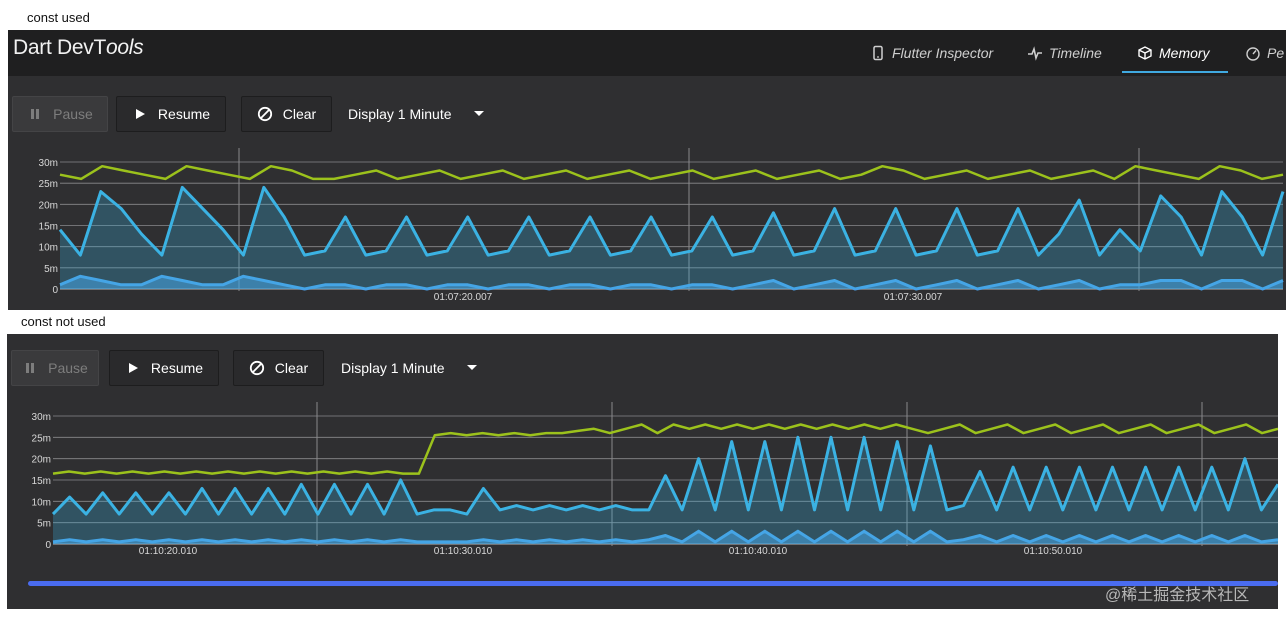 The image size is (1286, 621). I want to click on active-tab-indicator, so click(1175, 72).